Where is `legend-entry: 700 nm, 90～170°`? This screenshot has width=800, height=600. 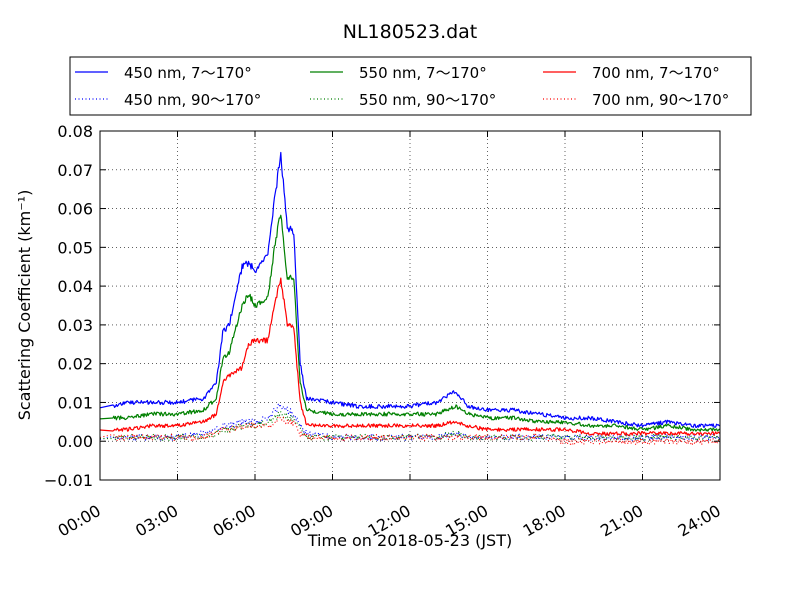 legend-entry: 700 nm, 90～170° is located at coordinates (660, 100).